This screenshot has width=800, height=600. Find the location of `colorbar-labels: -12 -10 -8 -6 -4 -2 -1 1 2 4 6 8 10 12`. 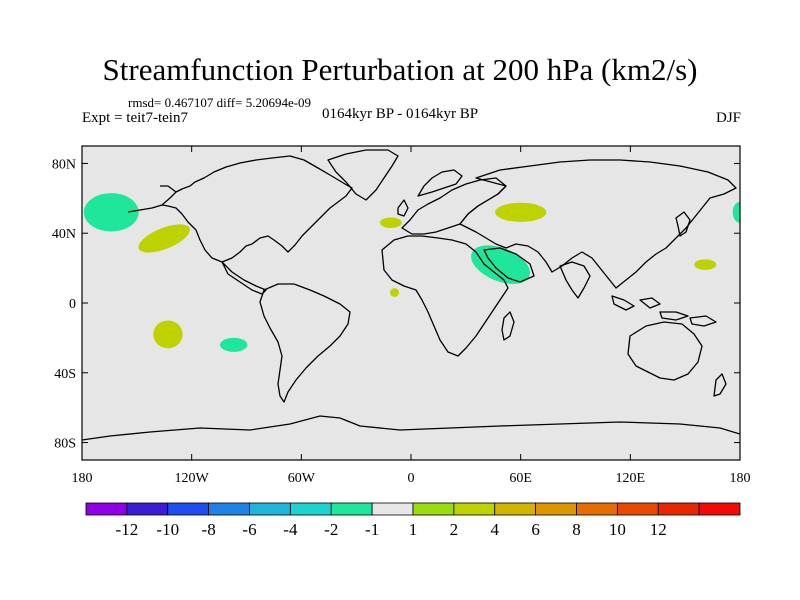

colorbar-labels: -12 -10 -8 -6 -4 -2 -1 1 2 4 6 8 10 12 is located at coordinates (391, 529).